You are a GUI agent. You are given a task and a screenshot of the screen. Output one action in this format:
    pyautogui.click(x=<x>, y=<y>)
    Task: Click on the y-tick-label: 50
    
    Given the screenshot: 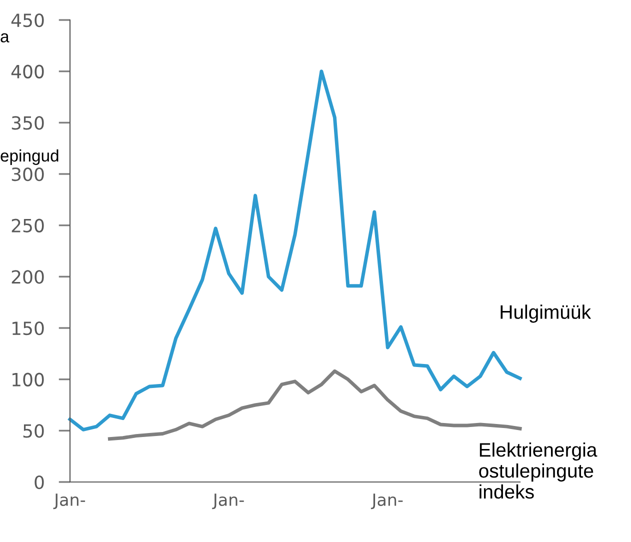 What is the action you would take?
    pyautogui.click(x=33, y=431)
    